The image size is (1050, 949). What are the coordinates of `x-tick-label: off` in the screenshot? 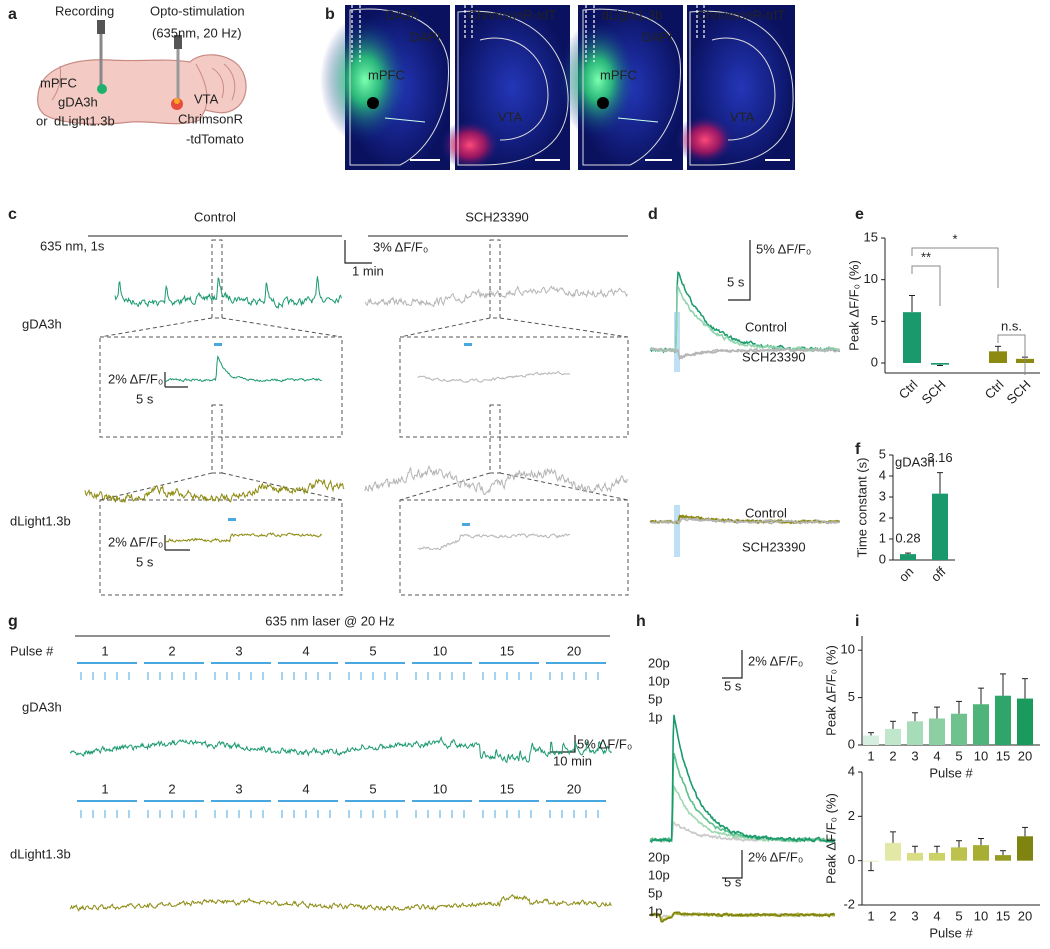 It's located at (938, 574).